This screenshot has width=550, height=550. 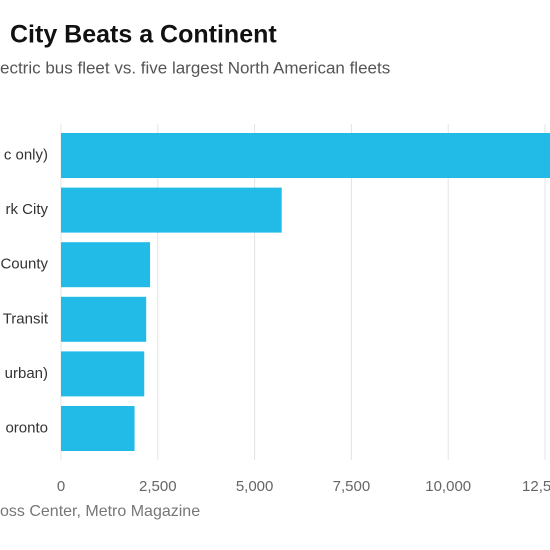 What do you see at coordinates (26, 373) in the screenshot?
I see `y-tick-label: urban)` at bounding box center [26, 373].